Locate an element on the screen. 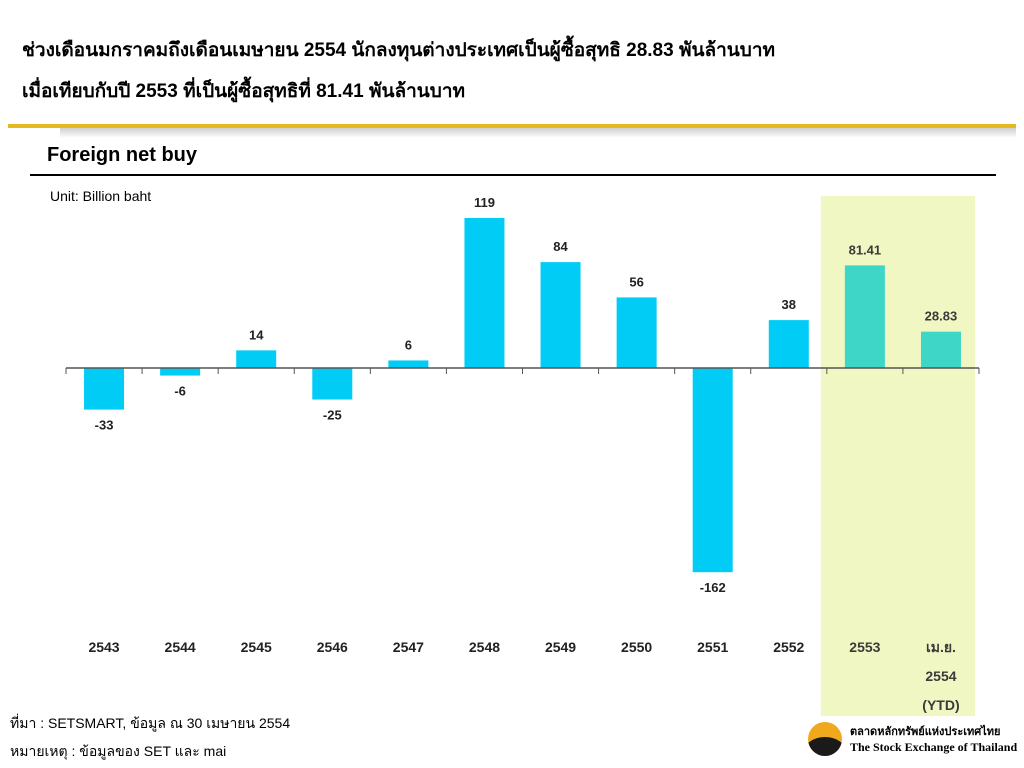  value-label: 84 is located at coordinates (560, 246).